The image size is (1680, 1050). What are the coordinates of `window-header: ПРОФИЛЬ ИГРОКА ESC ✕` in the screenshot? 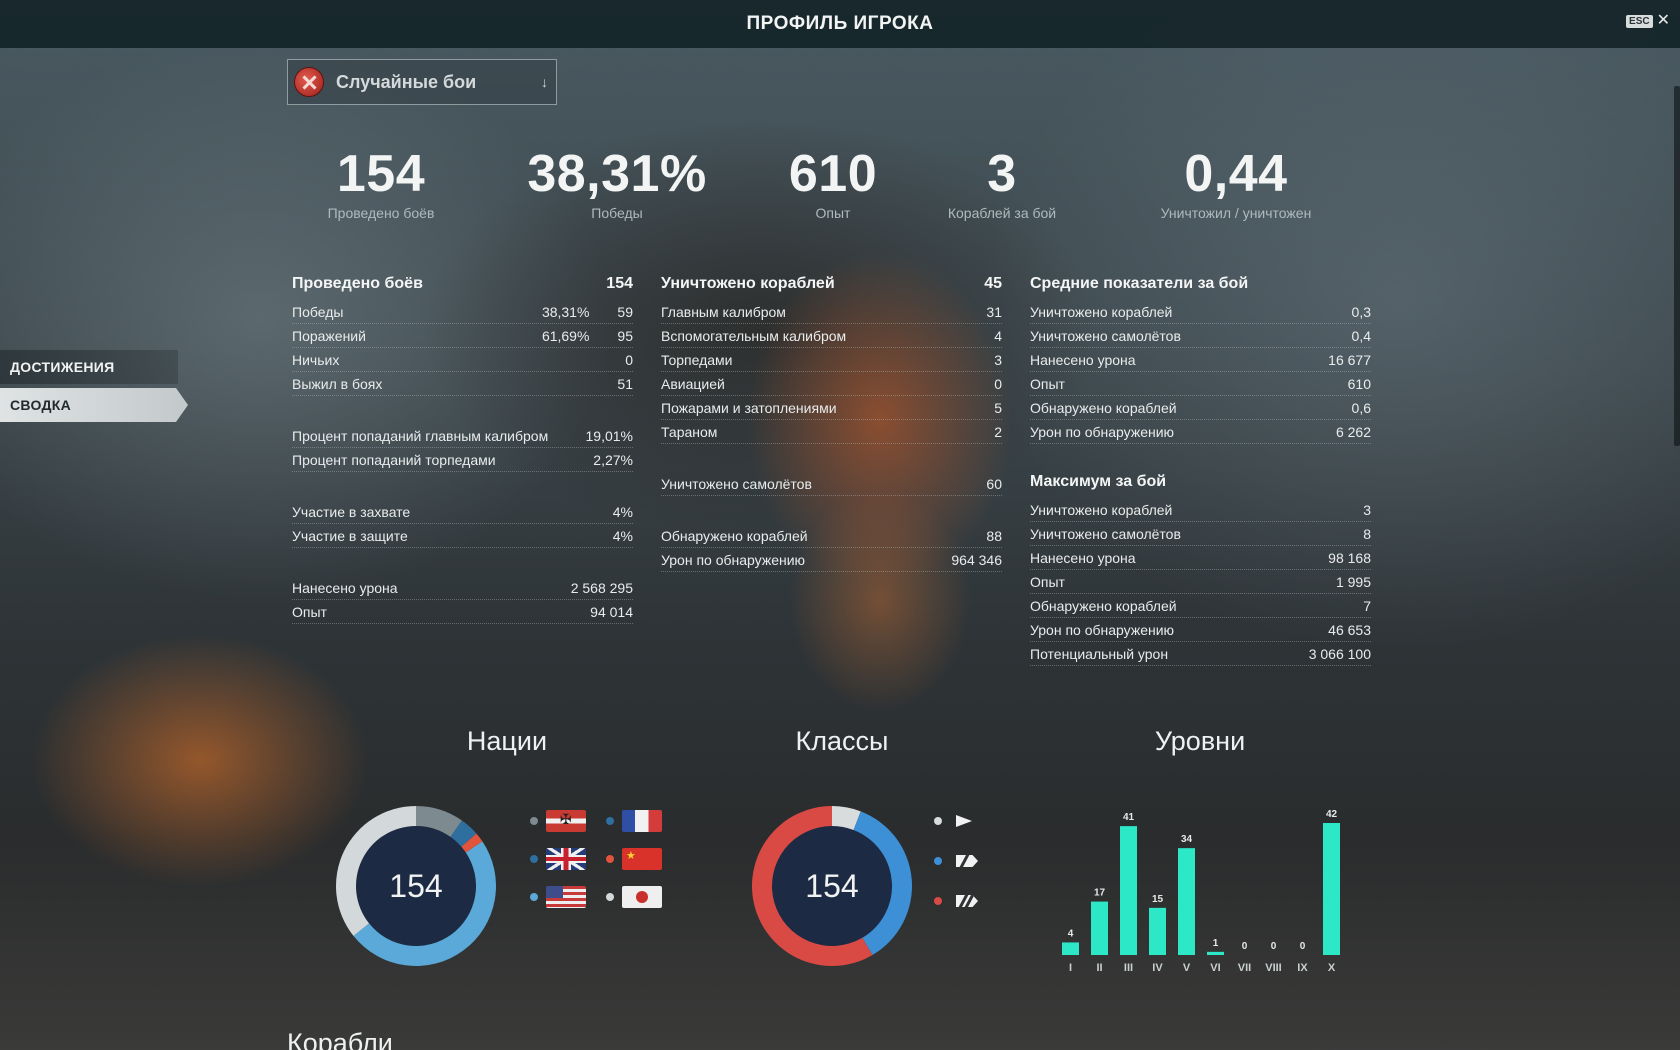 It's located at (840, 24).